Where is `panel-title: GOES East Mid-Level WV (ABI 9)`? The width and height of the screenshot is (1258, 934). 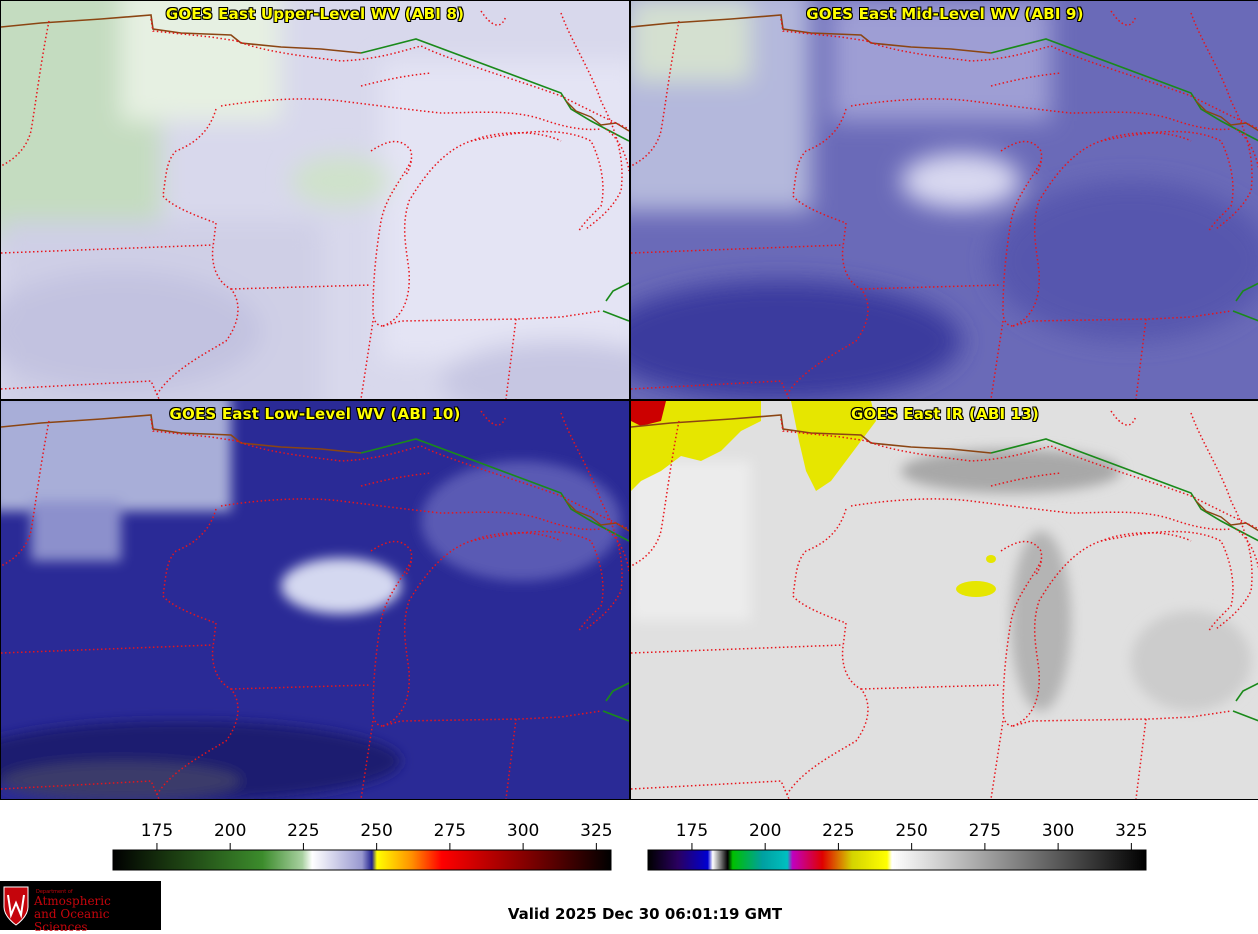 panel-title: GOES East Mid-Level WV (ABI 9) is located at coordinates (945, 14).